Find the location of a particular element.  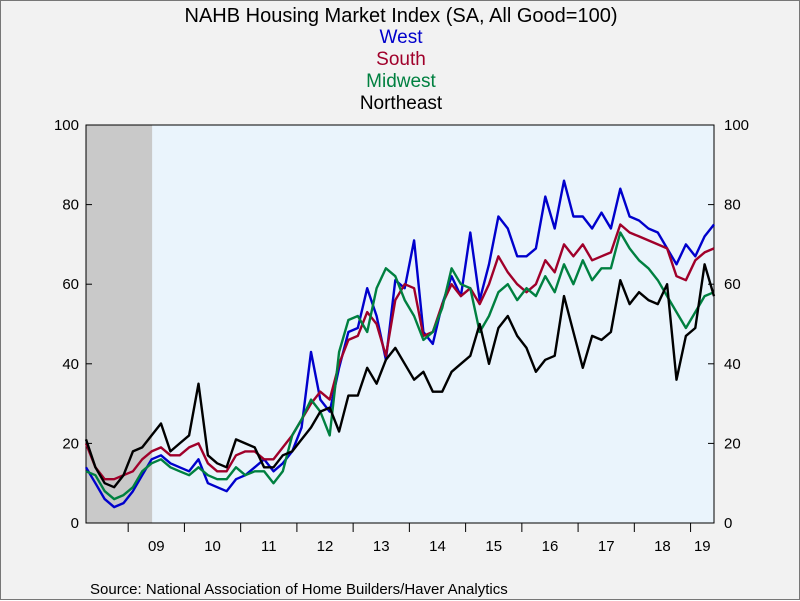

recession-shading is located at coordinates (119, 324).